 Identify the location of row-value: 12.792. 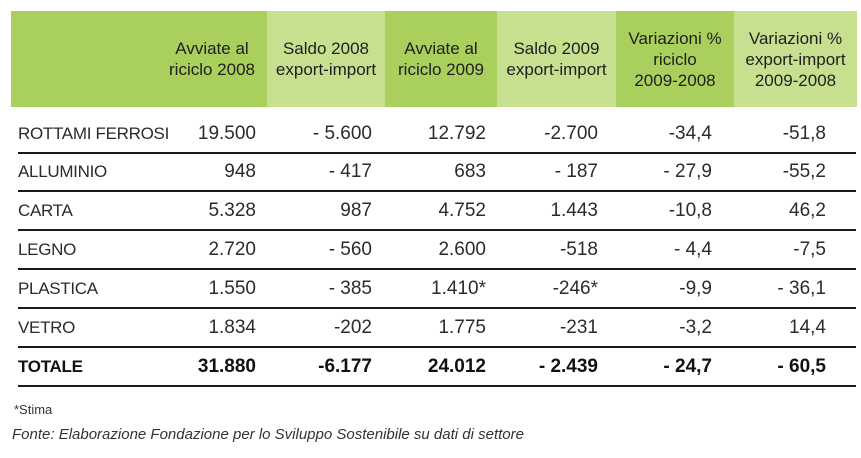
(456, 133).